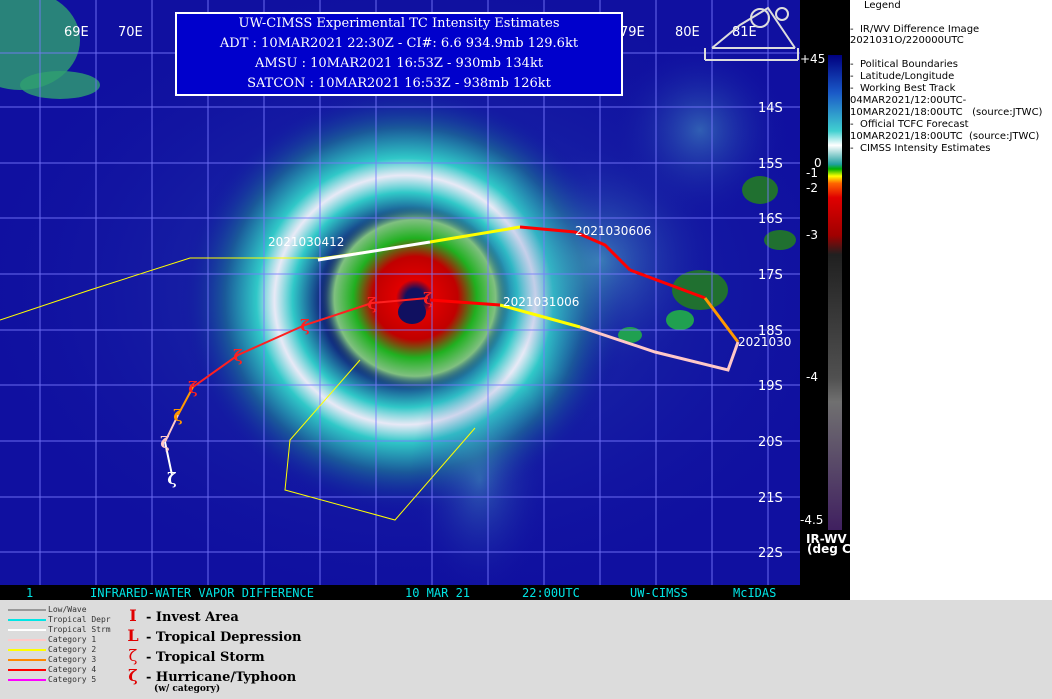  Describe the element at coordinates (133, 655) in the screenshot. I see `storm-symbol: ζ` at that location.